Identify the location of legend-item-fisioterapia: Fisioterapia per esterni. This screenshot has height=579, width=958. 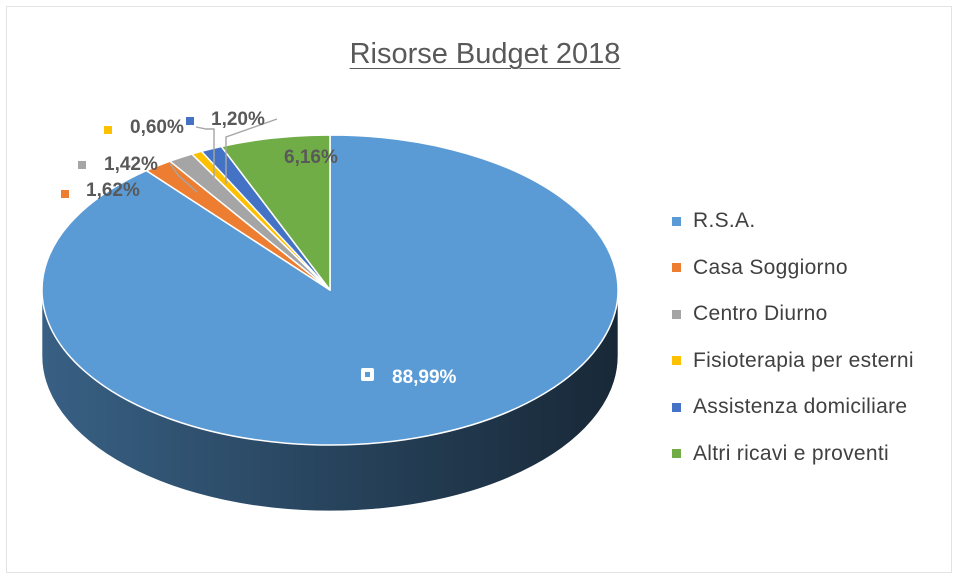
(793, 361).